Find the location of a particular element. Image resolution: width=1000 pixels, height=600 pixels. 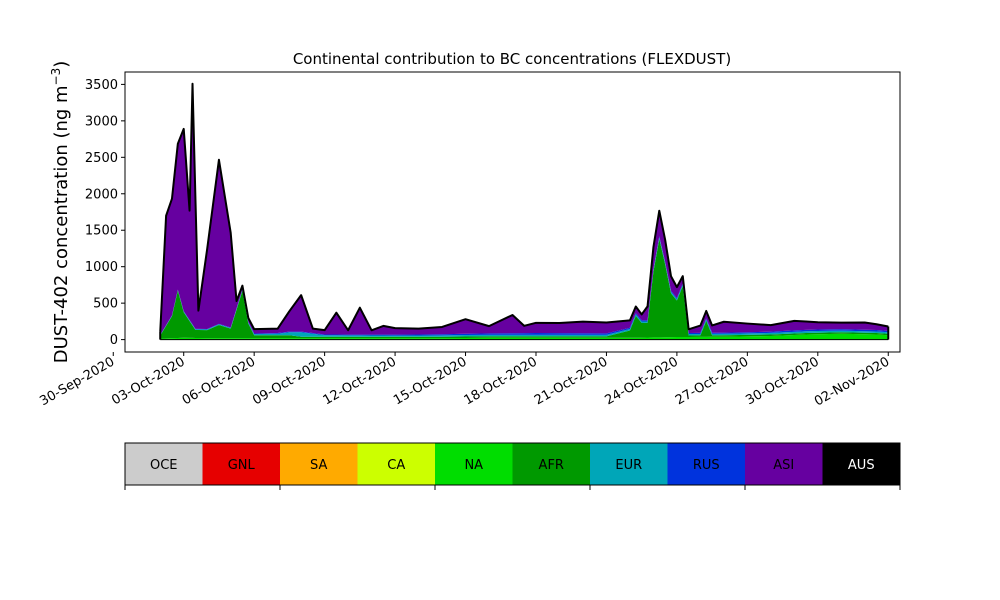

legend-swatch-na is located at coordinates (474, 464).